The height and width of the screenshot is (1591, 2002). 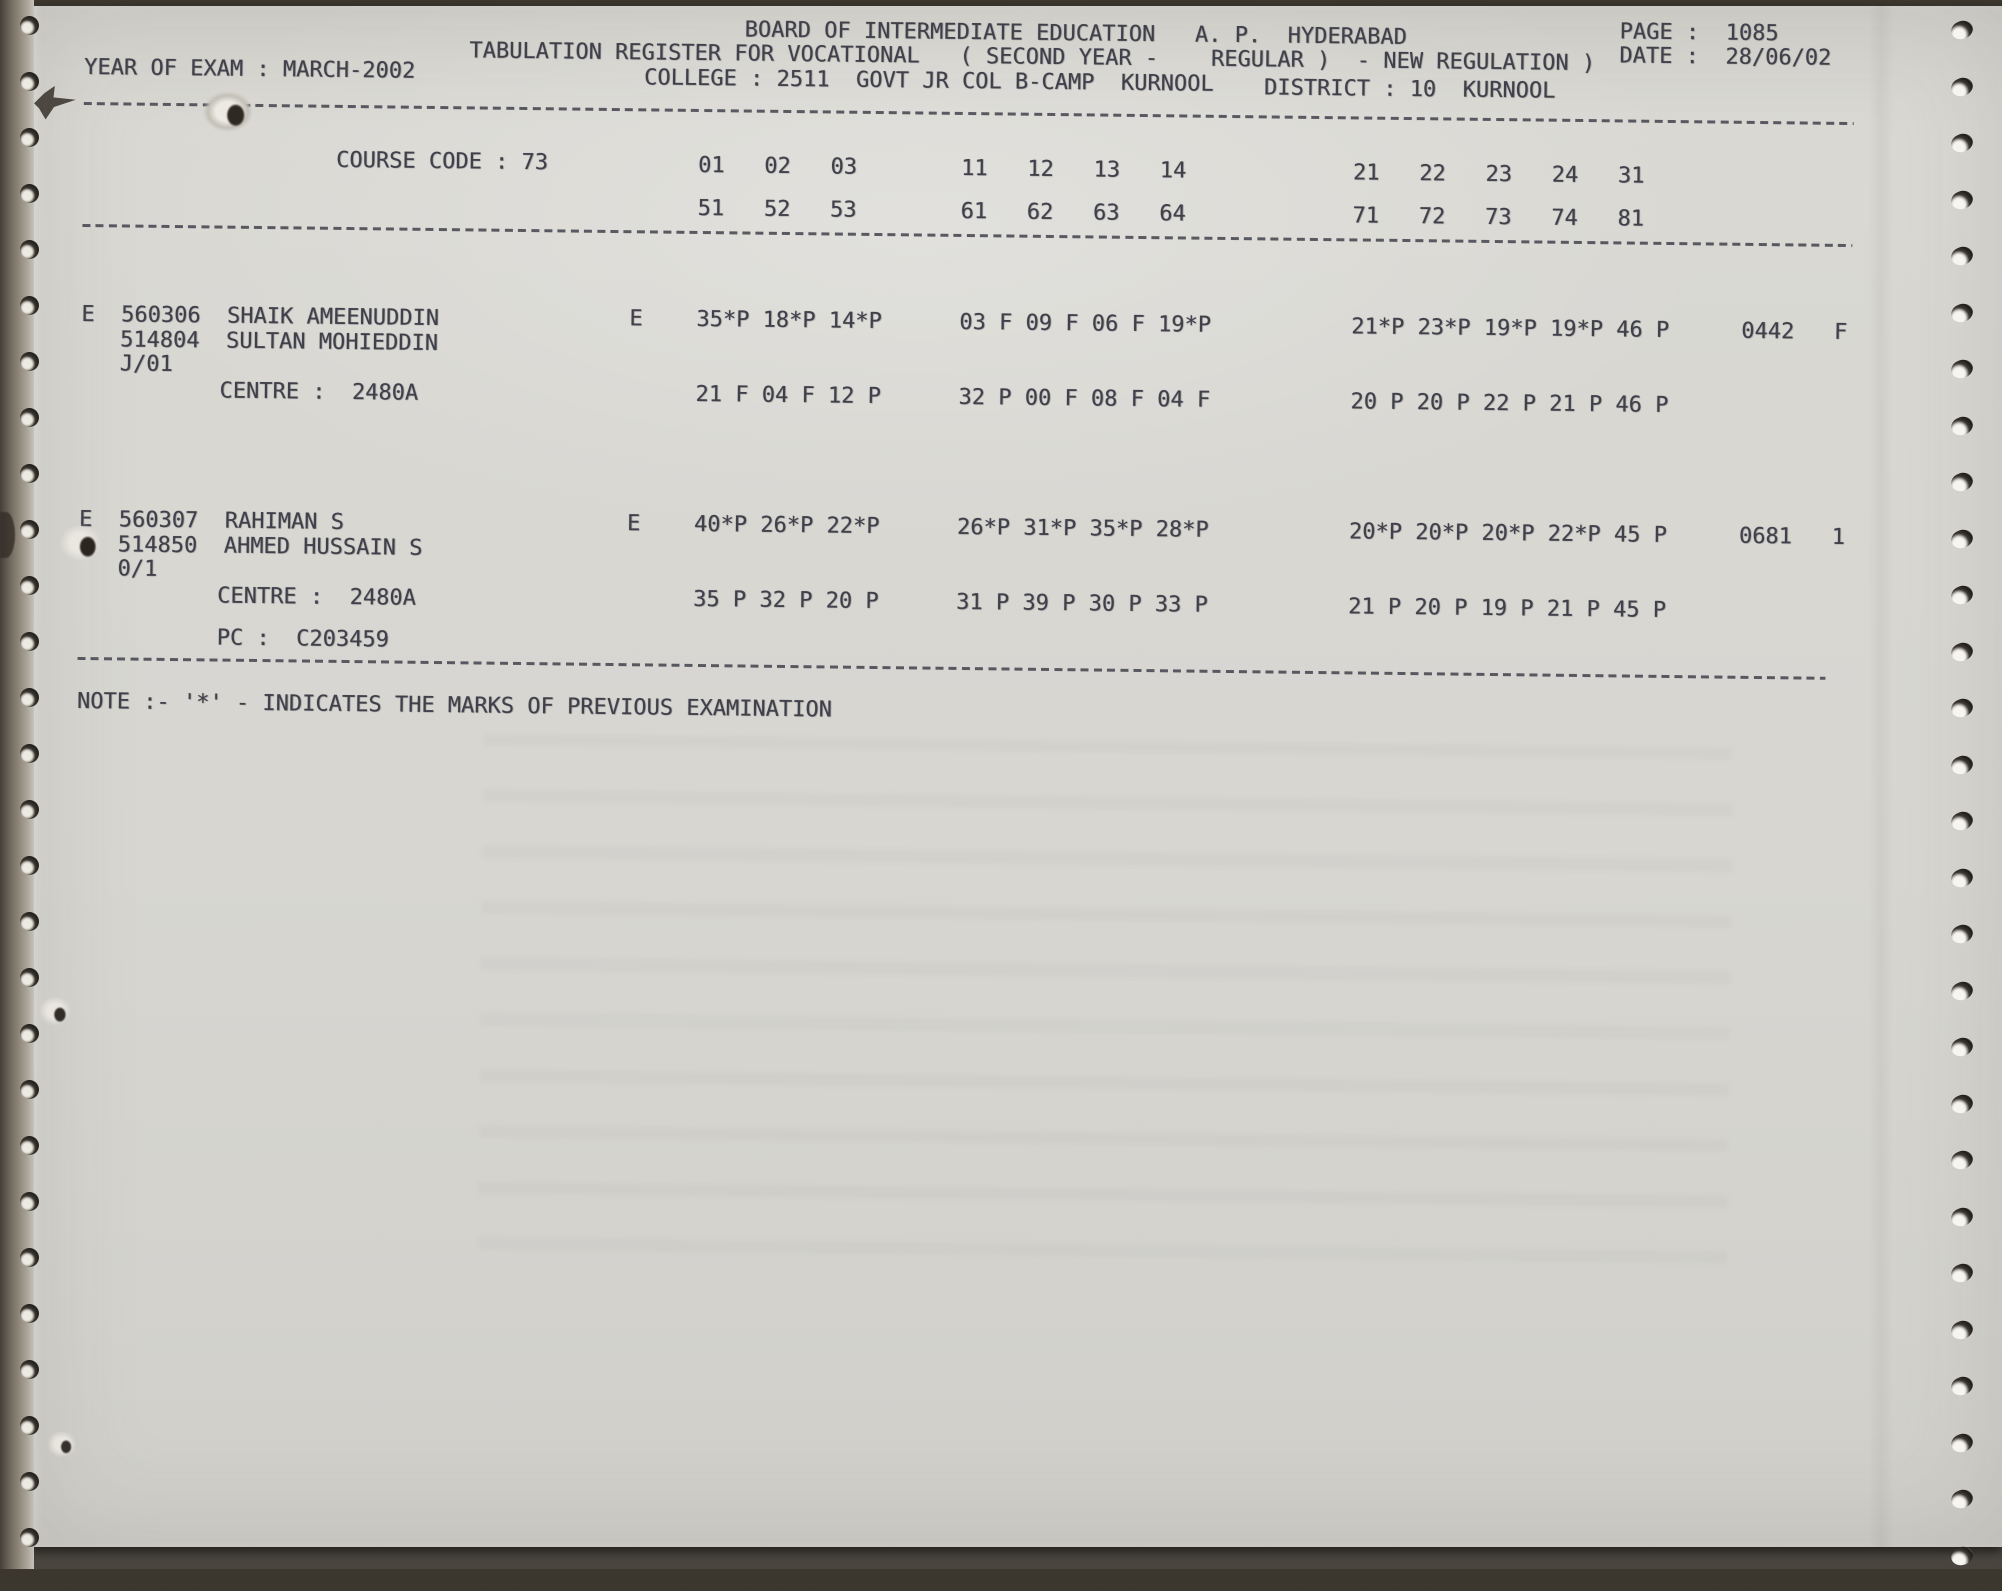 What do you see at coordinates (1498, 174) in the screenshot?
I see `subject-codes-group: 21 22 23 24 31` at bounding box center [1498, 174].